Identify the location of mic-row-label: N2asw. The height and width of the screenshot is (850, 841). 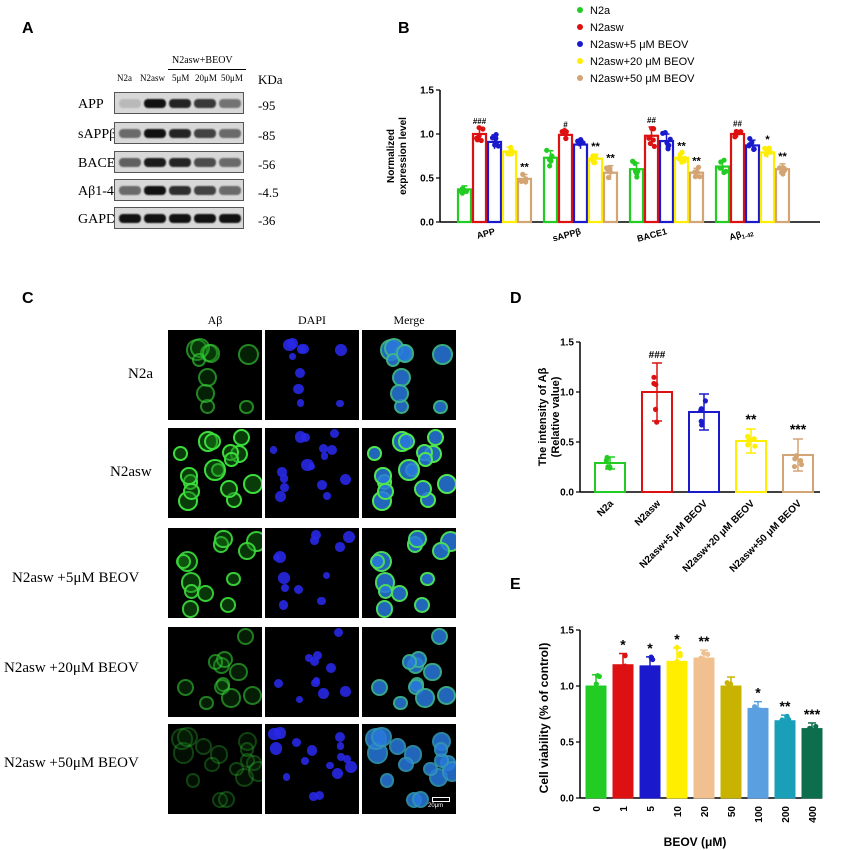
(131, 472).